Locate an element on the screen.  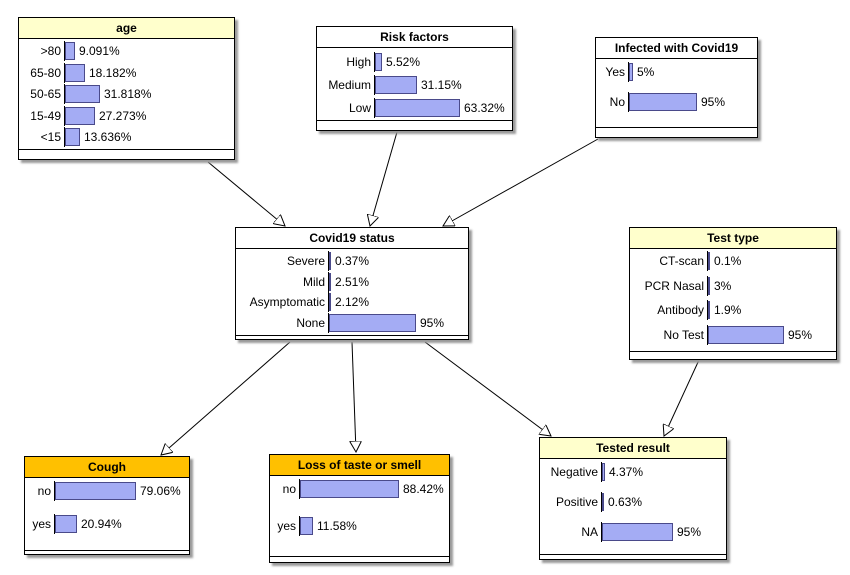
node-title: age is located at coordinates (126, 28).